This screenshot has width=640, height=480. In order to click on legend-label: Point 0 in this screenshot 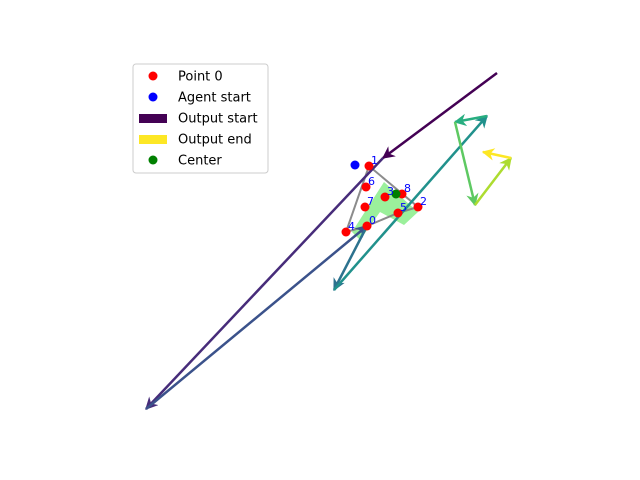, I will do `click(200, 77)`.